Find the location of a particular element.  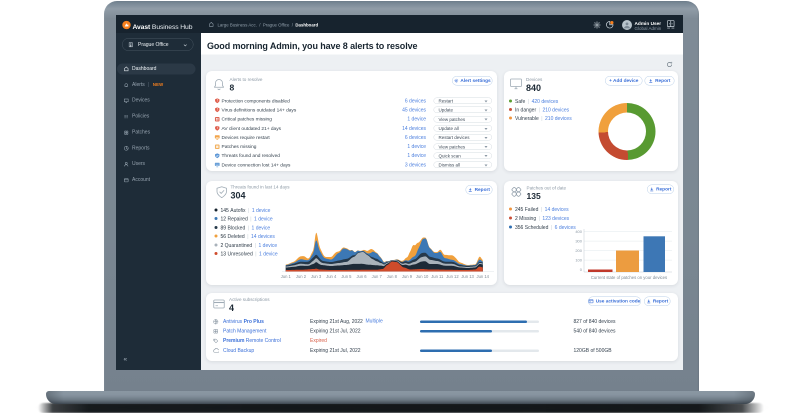

svg-text: 400 is located at coordinates (578, 231).